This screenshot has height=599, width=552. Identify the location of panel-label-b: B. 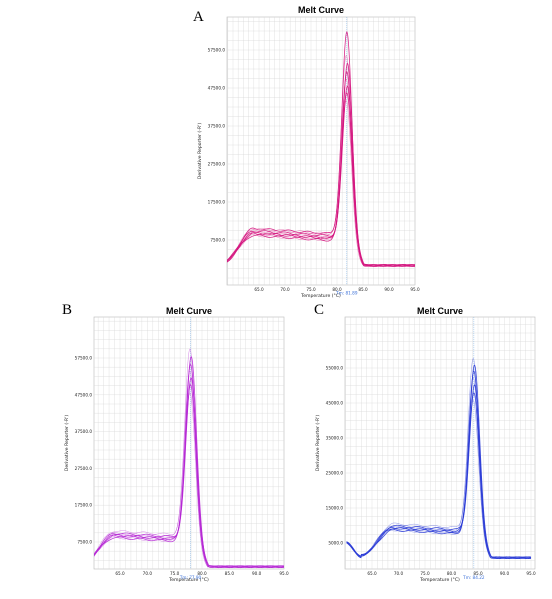
(67, 310).